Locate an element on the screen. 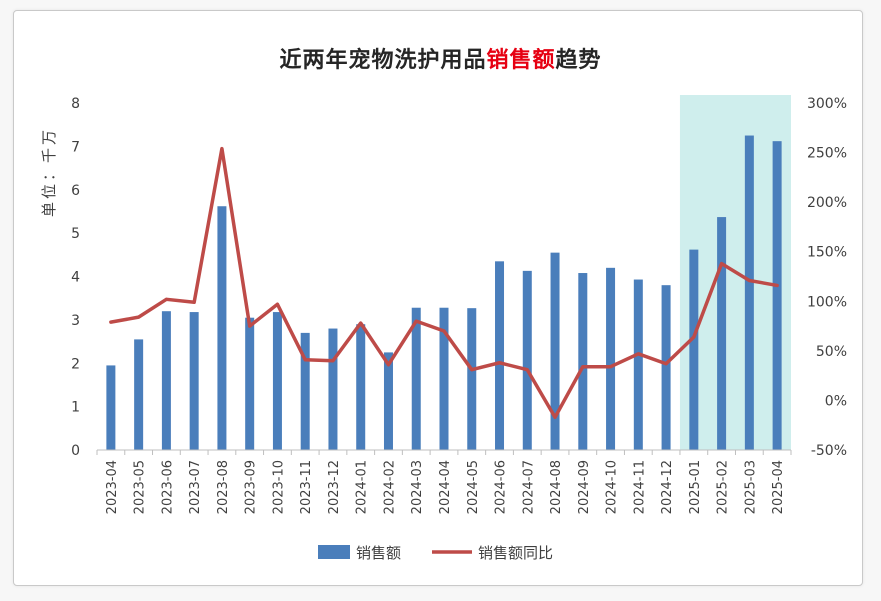 The width and height of the screenshot is (881, 601). chart-title: 近两年宠物洗护用品销售额趋势 is located at coordinates (440, 58).